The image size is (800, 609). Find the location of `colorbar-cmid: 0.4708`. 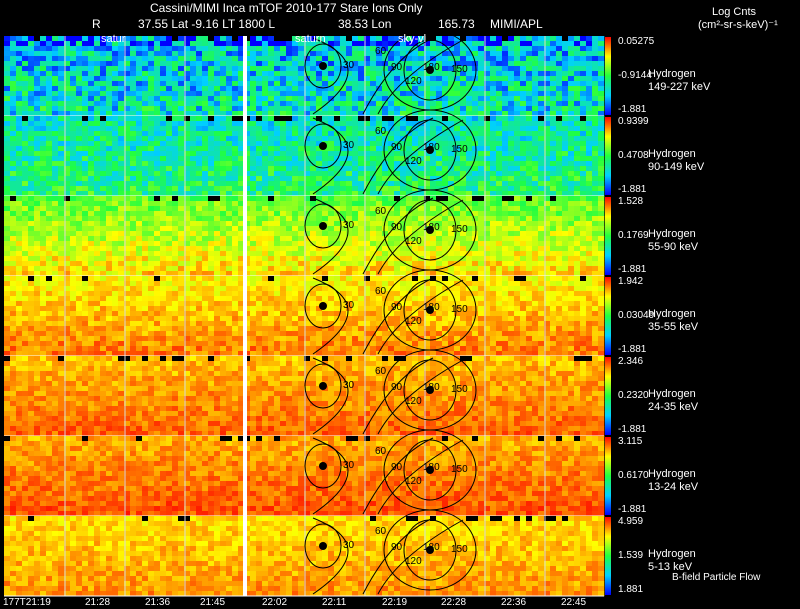

colorbar-cmid: 0.4708 is located at coordinates (633, 155).